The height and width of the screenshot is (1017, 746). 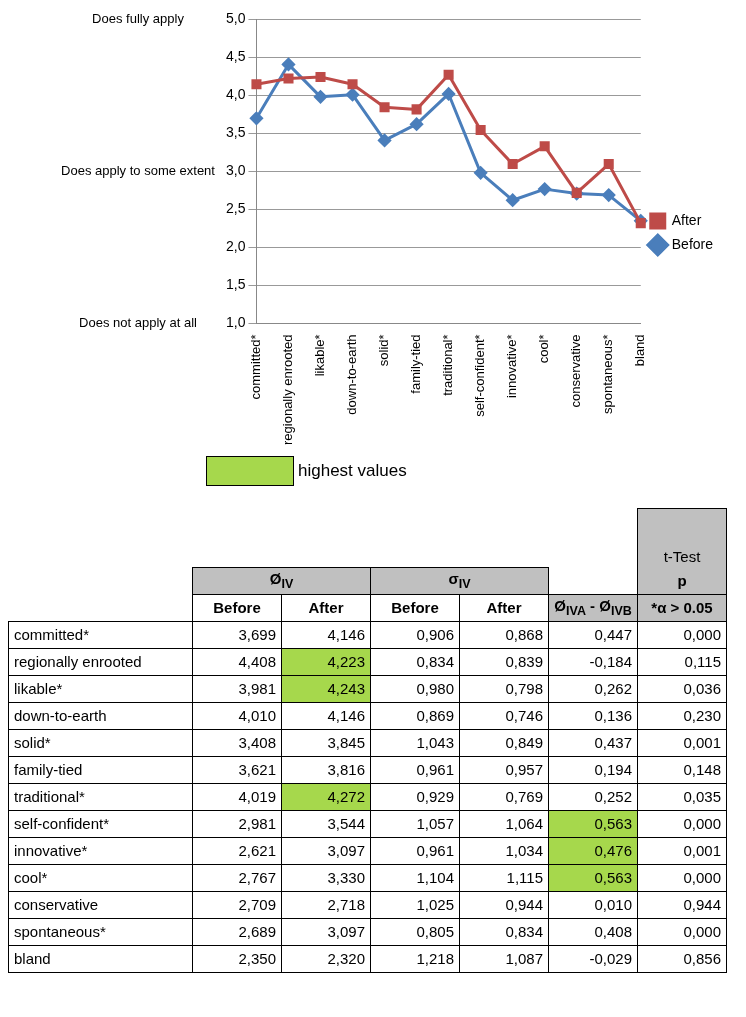 I want to click on x-tick-label: likable*, so click(x=320, y=355).